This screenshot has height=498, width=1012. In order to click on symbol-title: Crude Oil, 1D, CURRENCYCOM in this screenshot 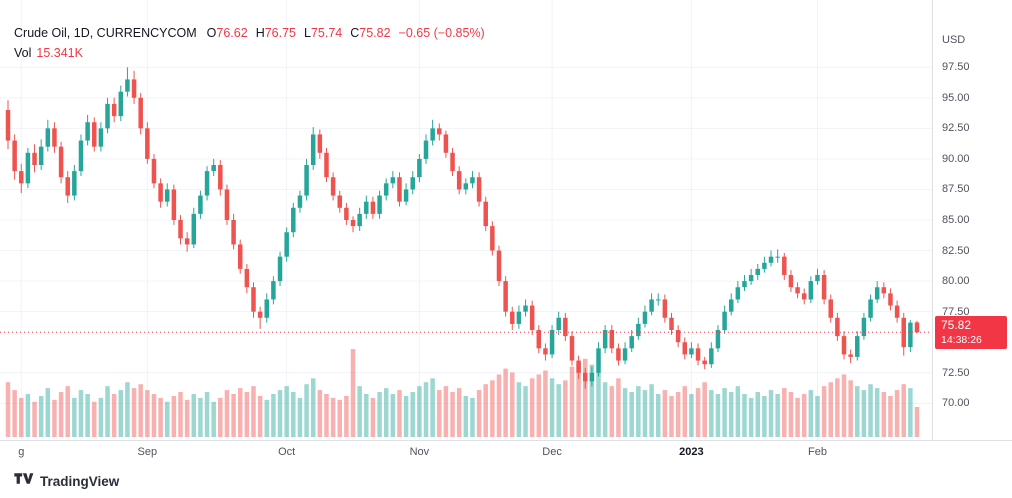, I will do `click(105, 33)`.